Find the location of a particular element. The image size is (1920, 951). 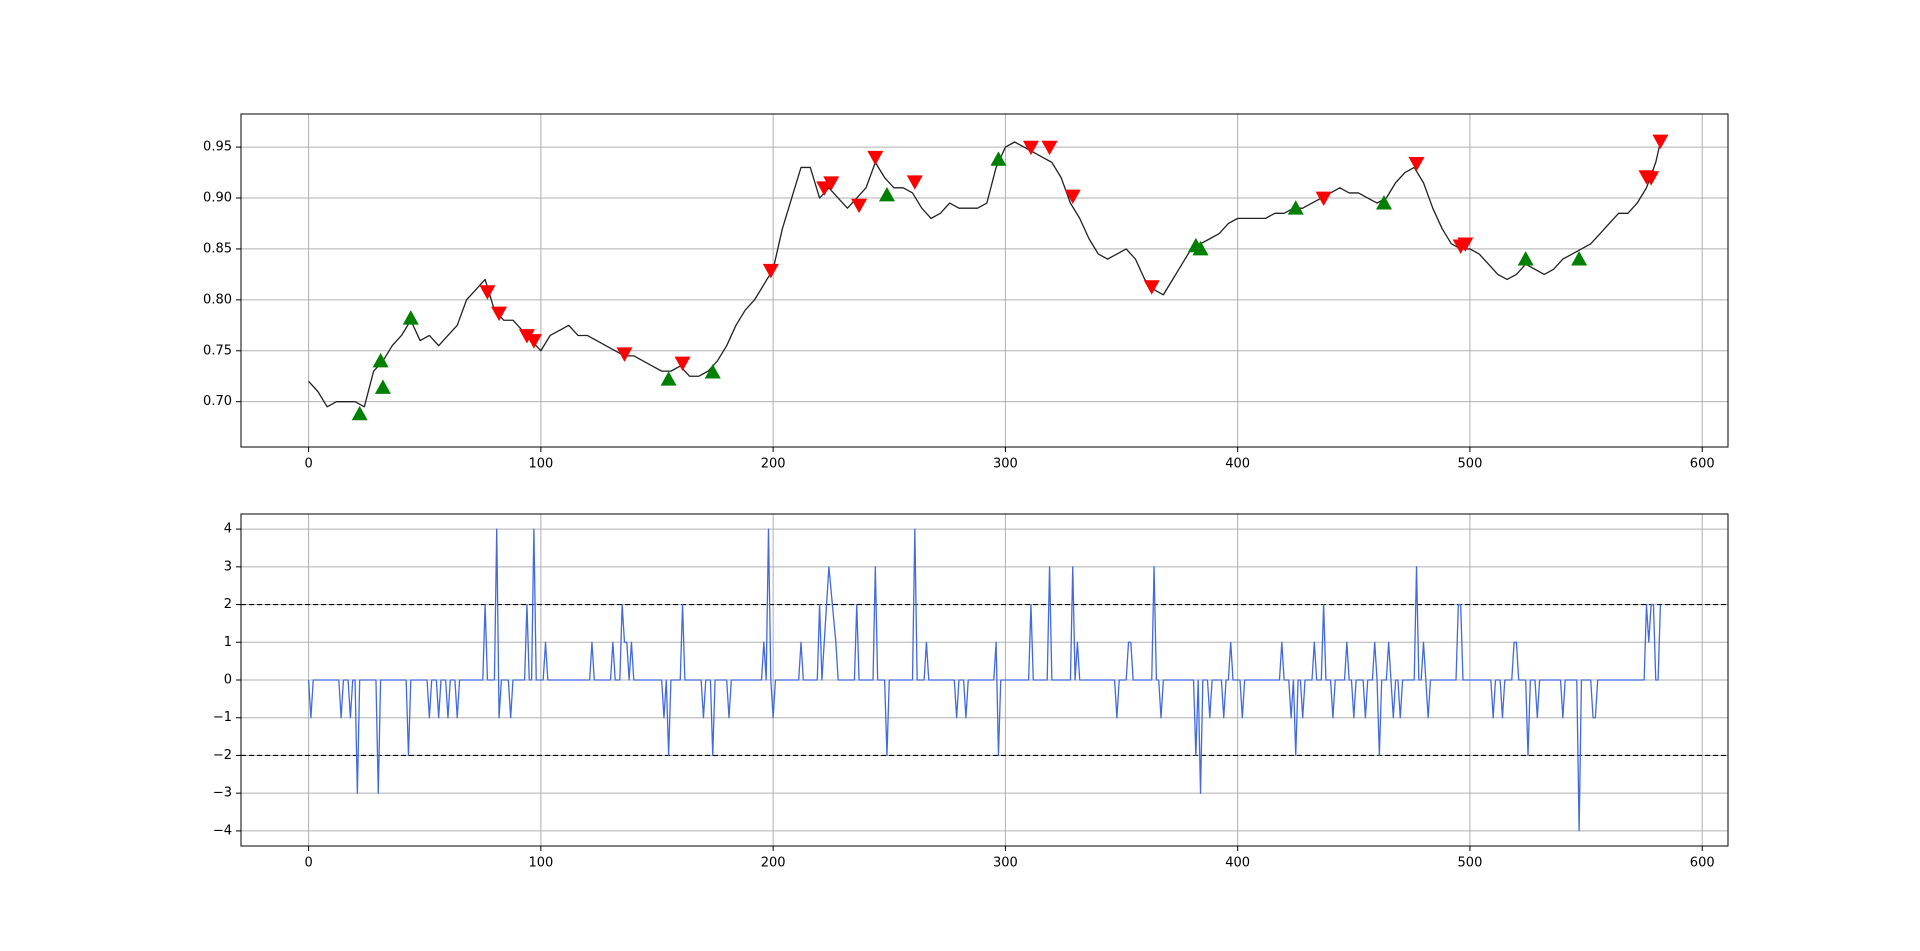

y-tick-label: 0.80 is located at coordinates (217, 299).